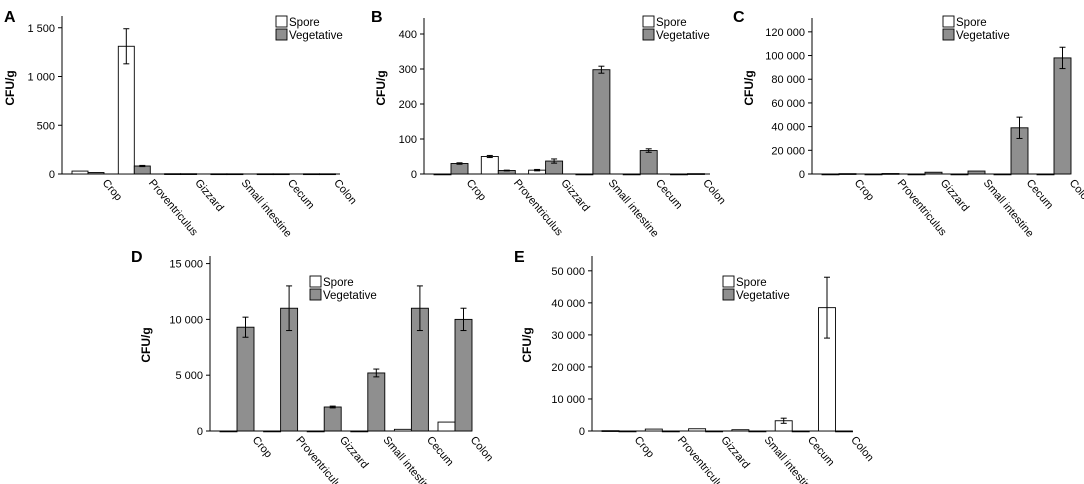 The image size is (1084, 484). I want to click on legend-swatch-b-vegetative, so click(648, 34).